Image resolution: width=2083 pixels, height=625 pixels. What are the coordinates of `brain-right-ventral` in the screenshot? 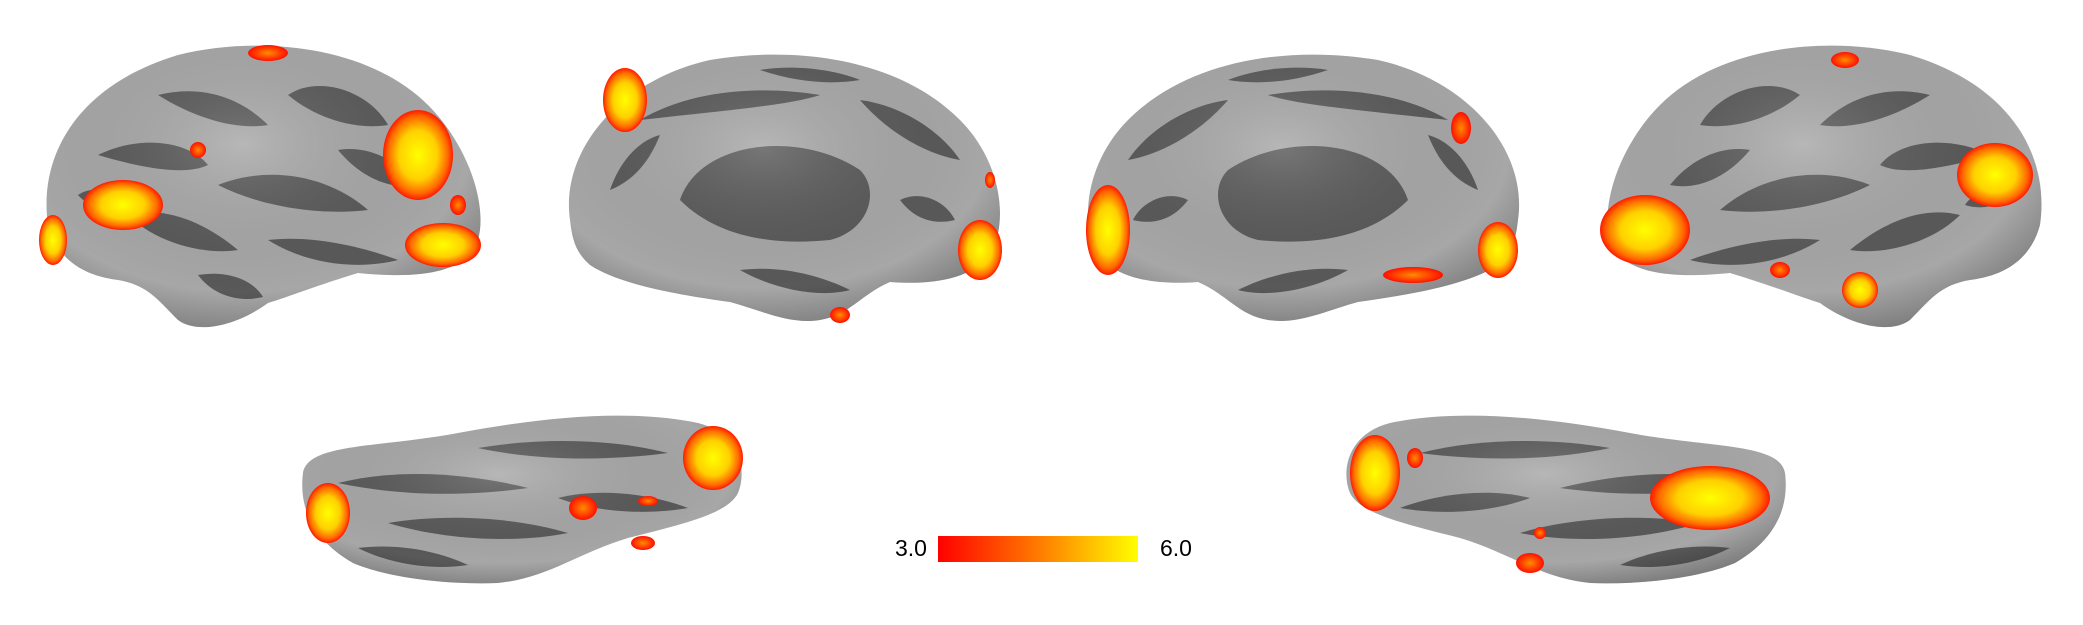 It's located at (1565, 500).